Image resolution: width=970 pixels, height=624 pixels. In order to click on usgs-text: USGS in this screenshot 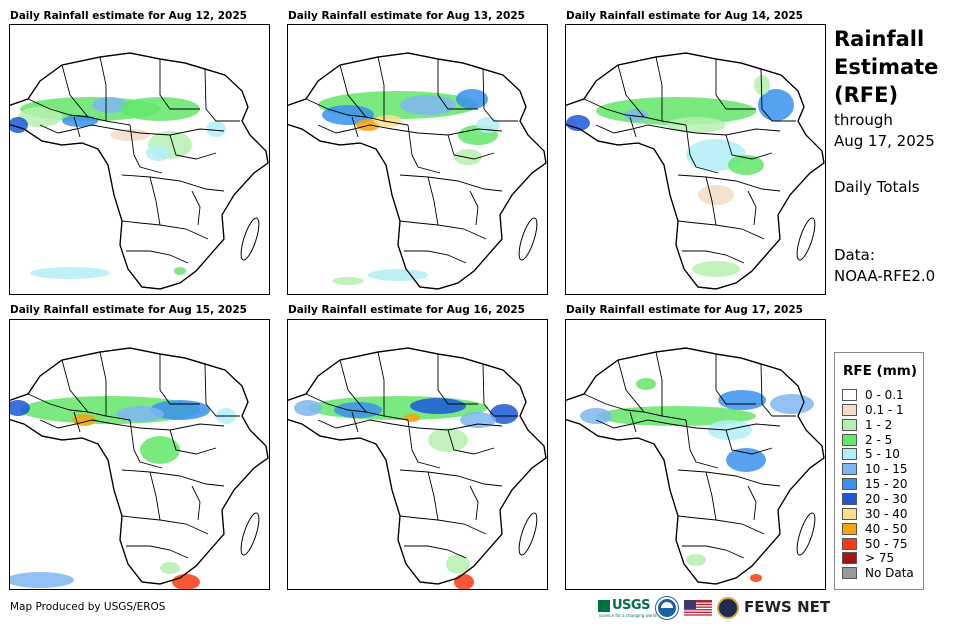, I will do `click(631, 605)`.